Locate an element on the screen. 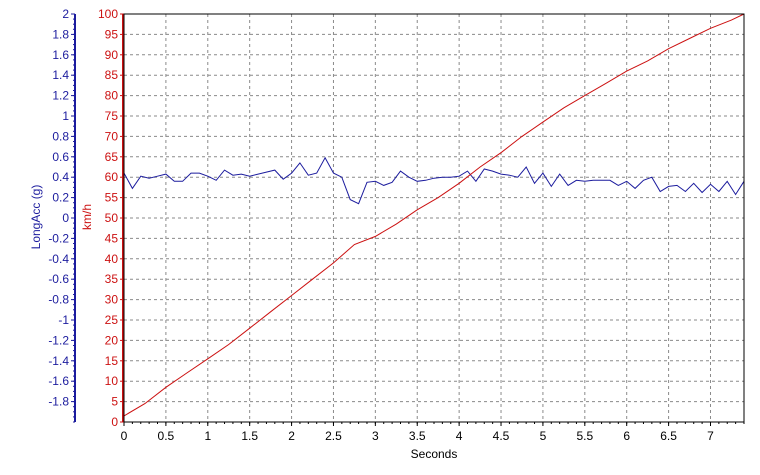 This screenshot has height=475, width=760. right-tick-label: 65 is located at coordinates (112, 157).